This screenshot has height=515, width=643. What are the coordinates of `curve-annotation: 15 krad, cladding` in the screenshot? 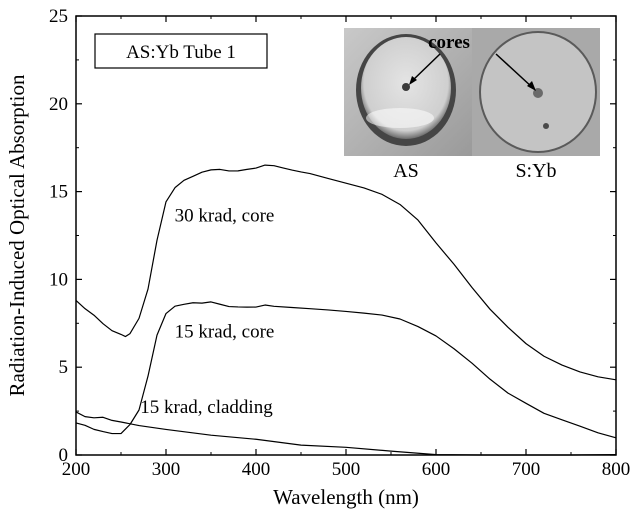 It's located at (206, 407).